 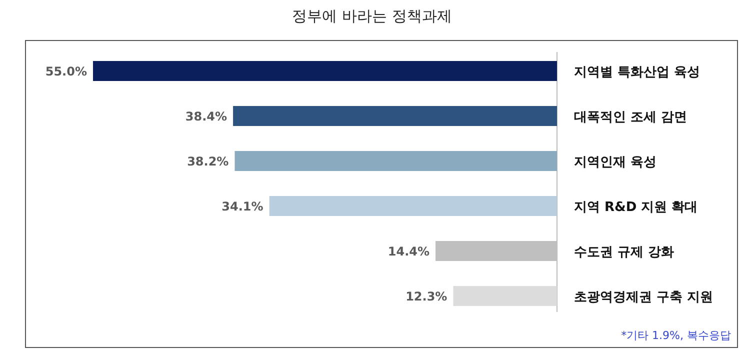 What do you see at coordinates (372, 16) in the screenshot?
I see `title: 정부에 바라는 정책과제` at bounding box center [372, 16].